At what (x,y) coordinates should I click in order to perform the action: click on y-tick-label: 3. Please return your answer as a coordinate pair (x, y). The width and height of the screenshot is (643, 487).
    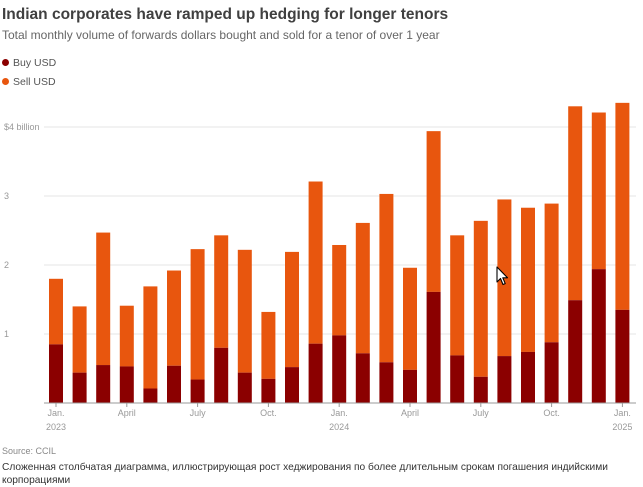
    Looking at the image, I should click on (6, 196).